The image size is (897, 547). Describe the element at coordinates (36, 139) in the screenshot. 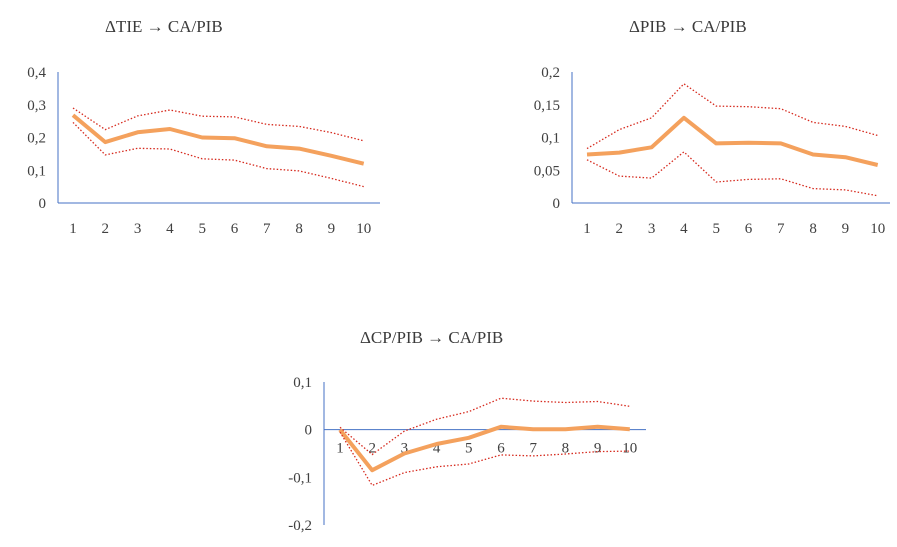

I see `y-tick-label-tie: 0,2` at that location.